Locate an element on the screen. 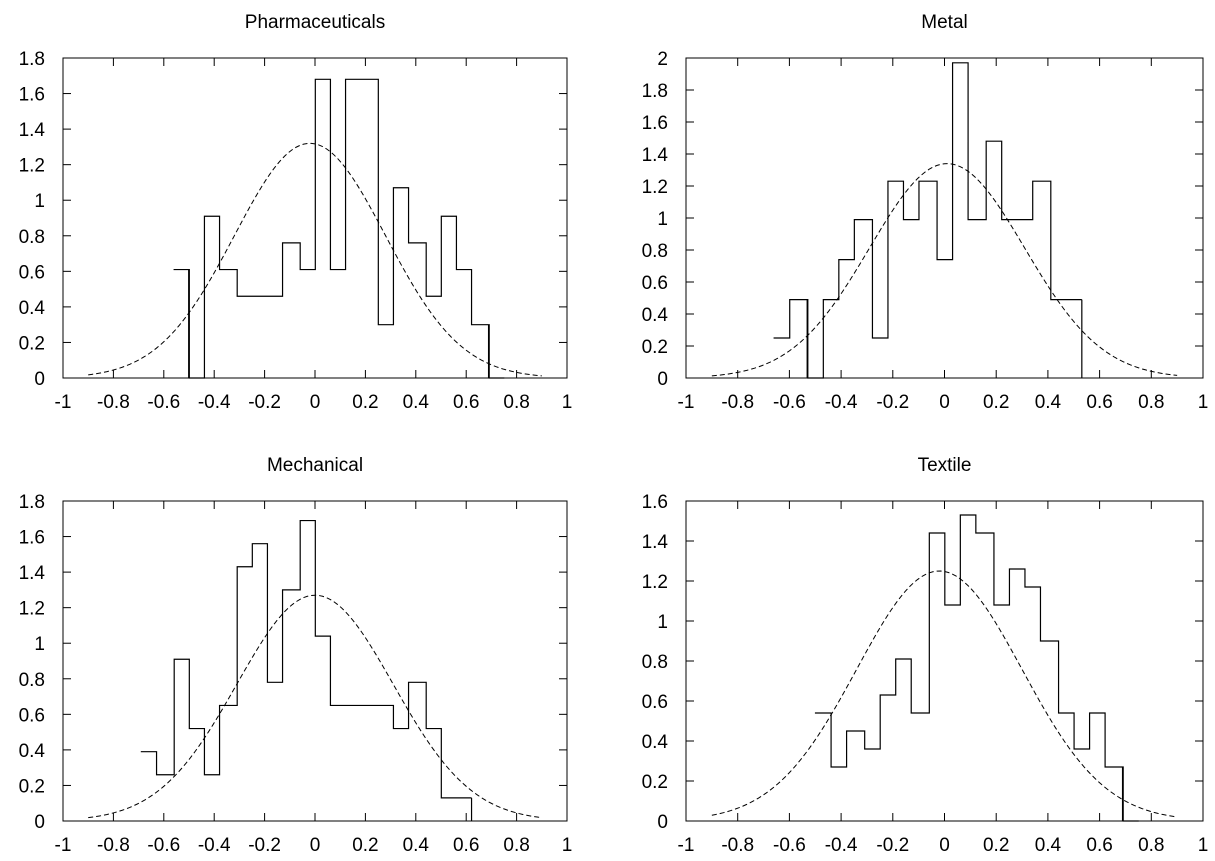  y-tick-label: 2 is located at coordinates (662, 59).